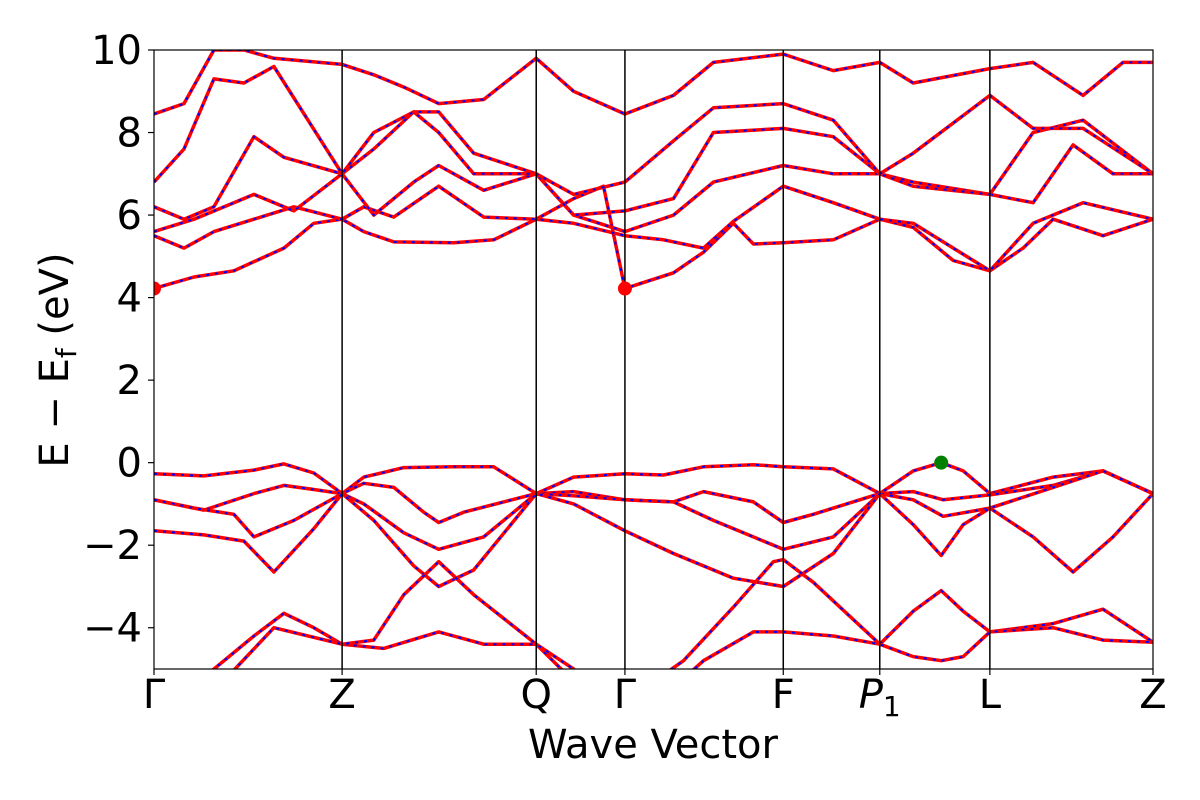 Image resolution: width=1200 pixels, height=800 pixels. I want to click on y-axis-label: E − Ef (eV), so click(57, 359).